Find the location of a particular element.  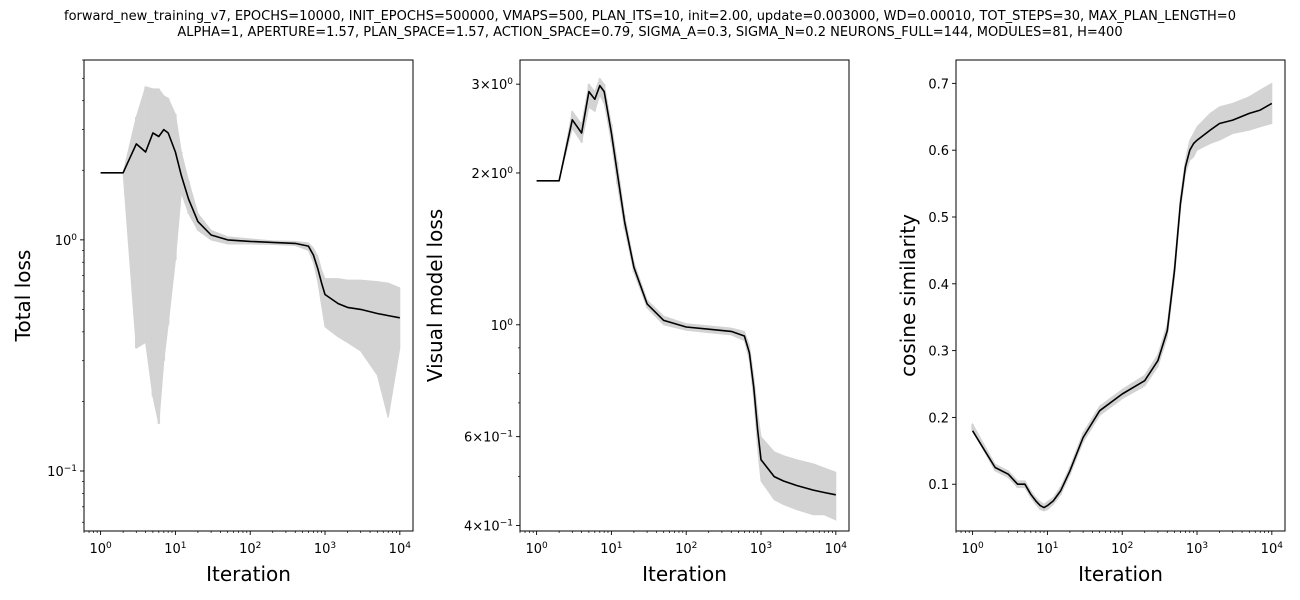

cosine-similarity-y-tick-label: 0.4 is located at coordinates (938, 285).